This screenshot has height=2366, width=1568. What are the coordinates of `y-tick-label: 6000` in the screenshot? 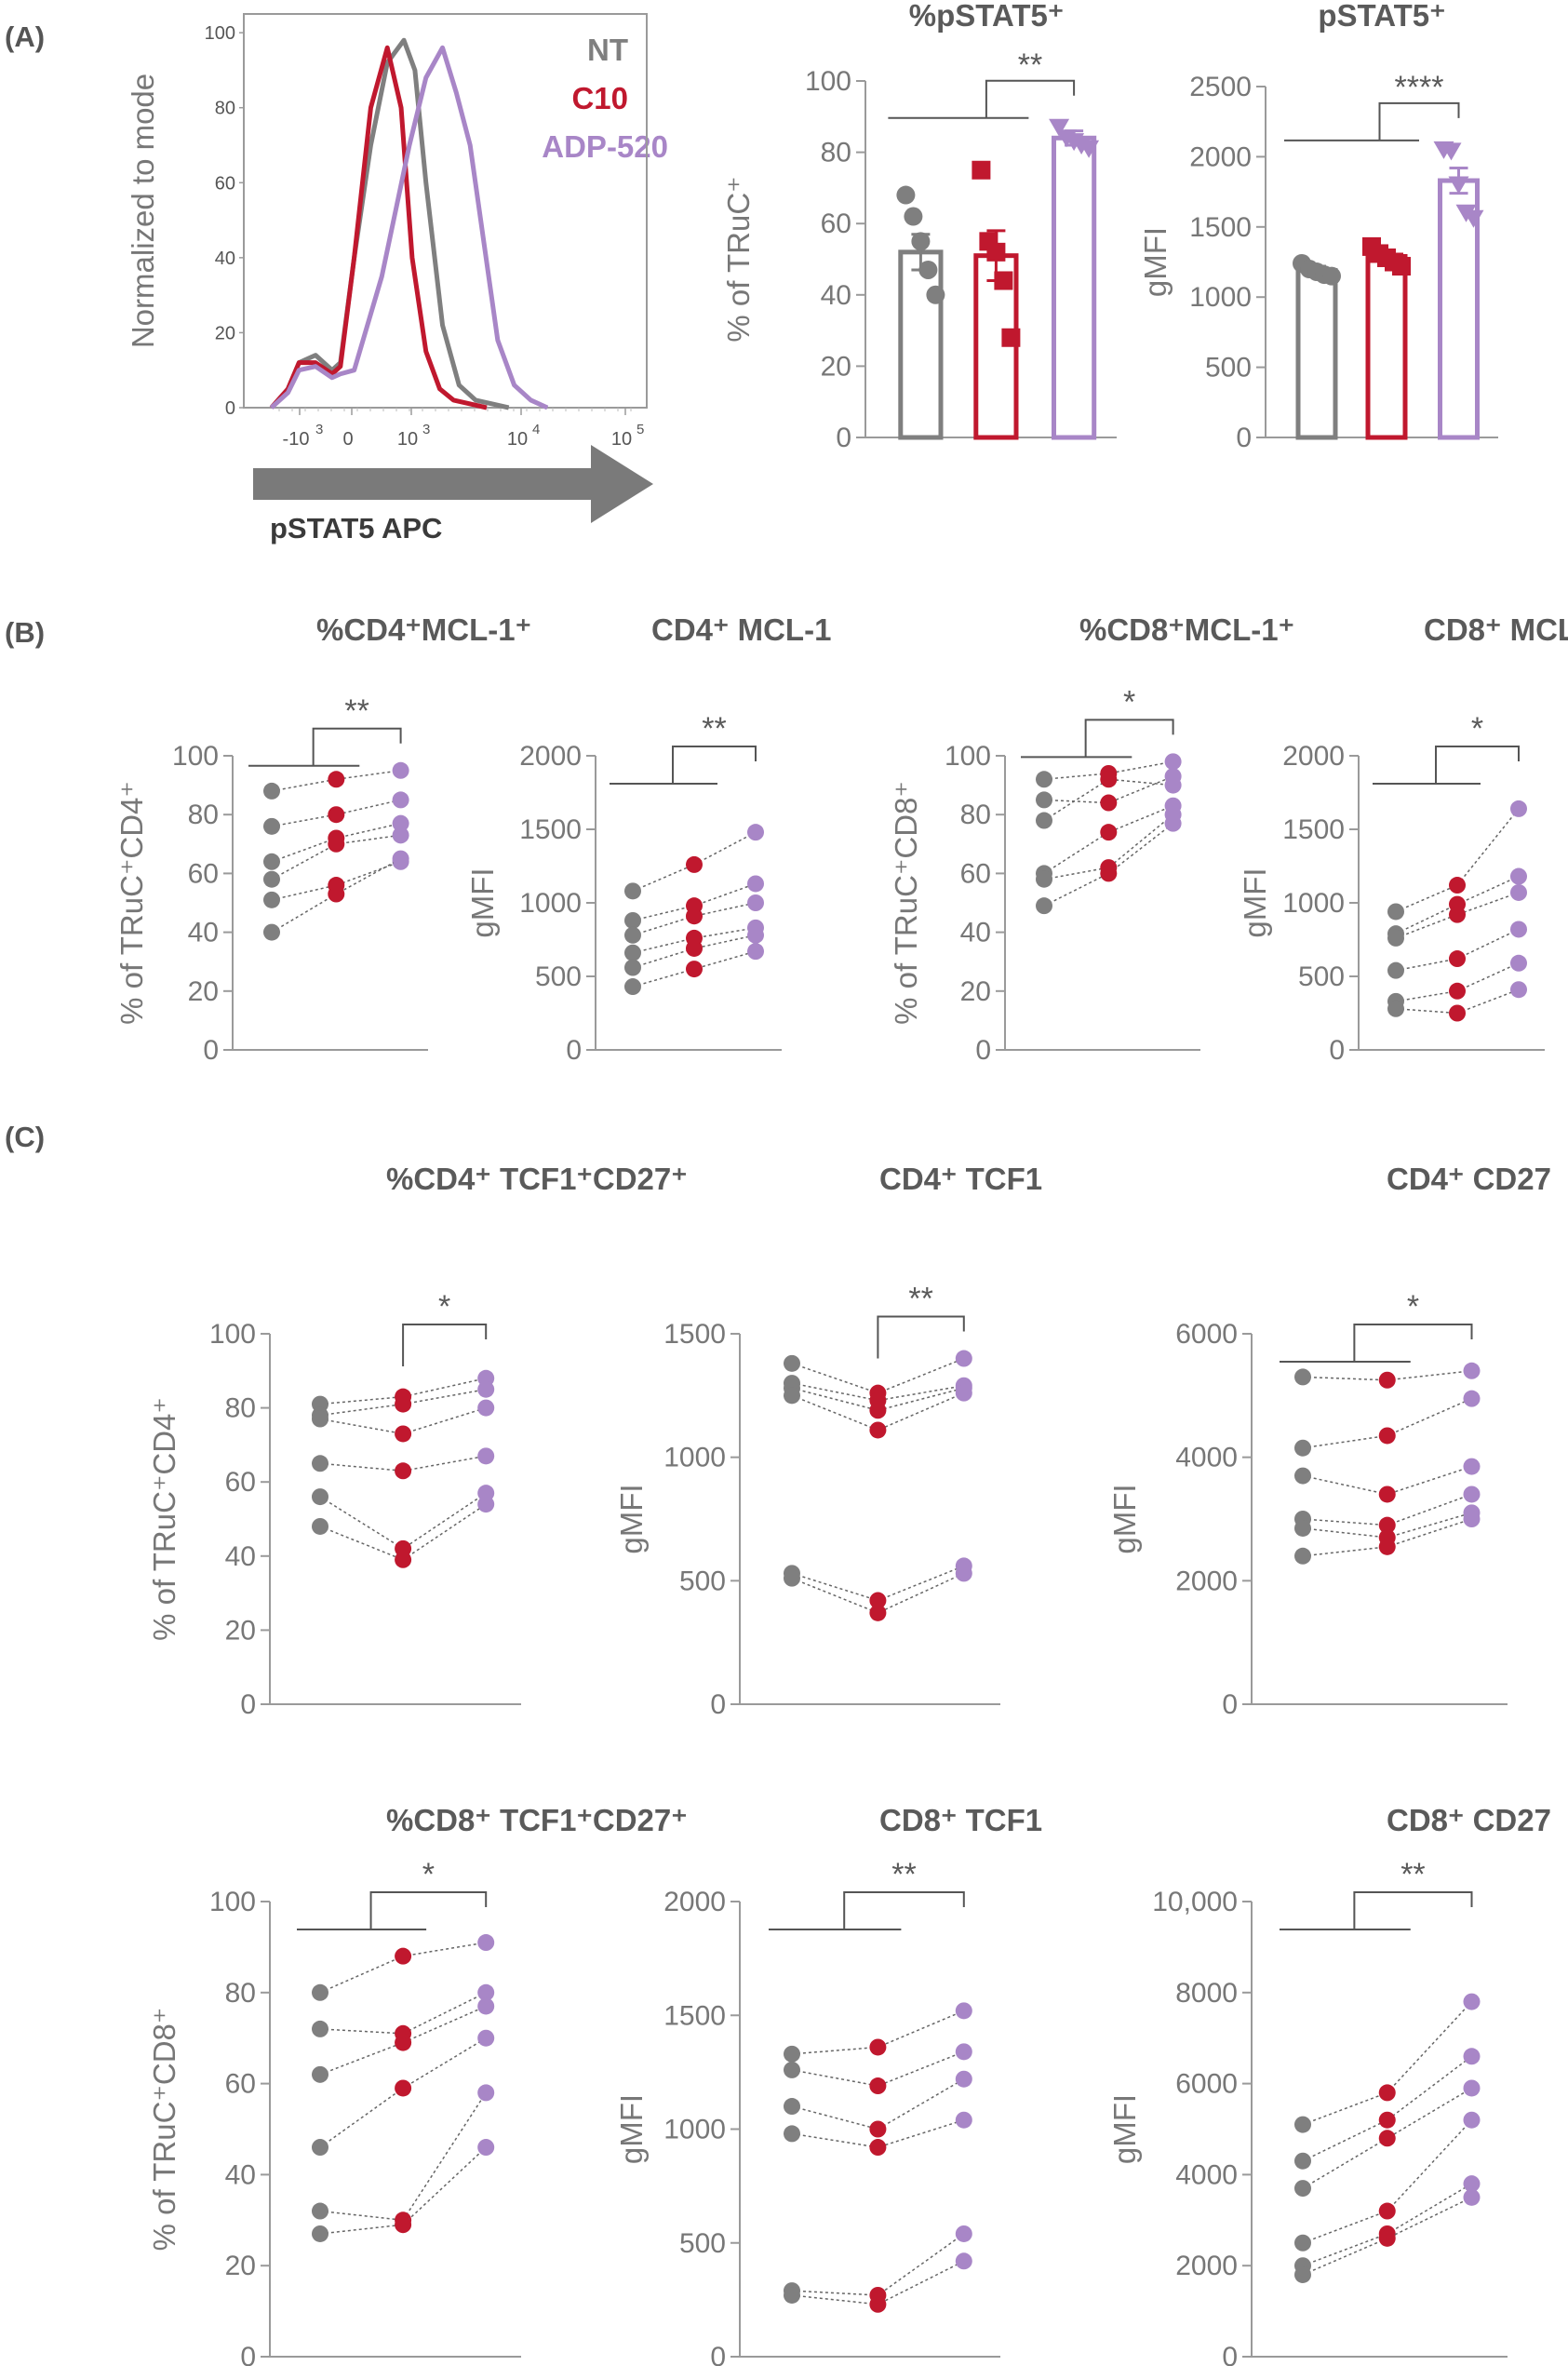 It's located at (1206, 2084).